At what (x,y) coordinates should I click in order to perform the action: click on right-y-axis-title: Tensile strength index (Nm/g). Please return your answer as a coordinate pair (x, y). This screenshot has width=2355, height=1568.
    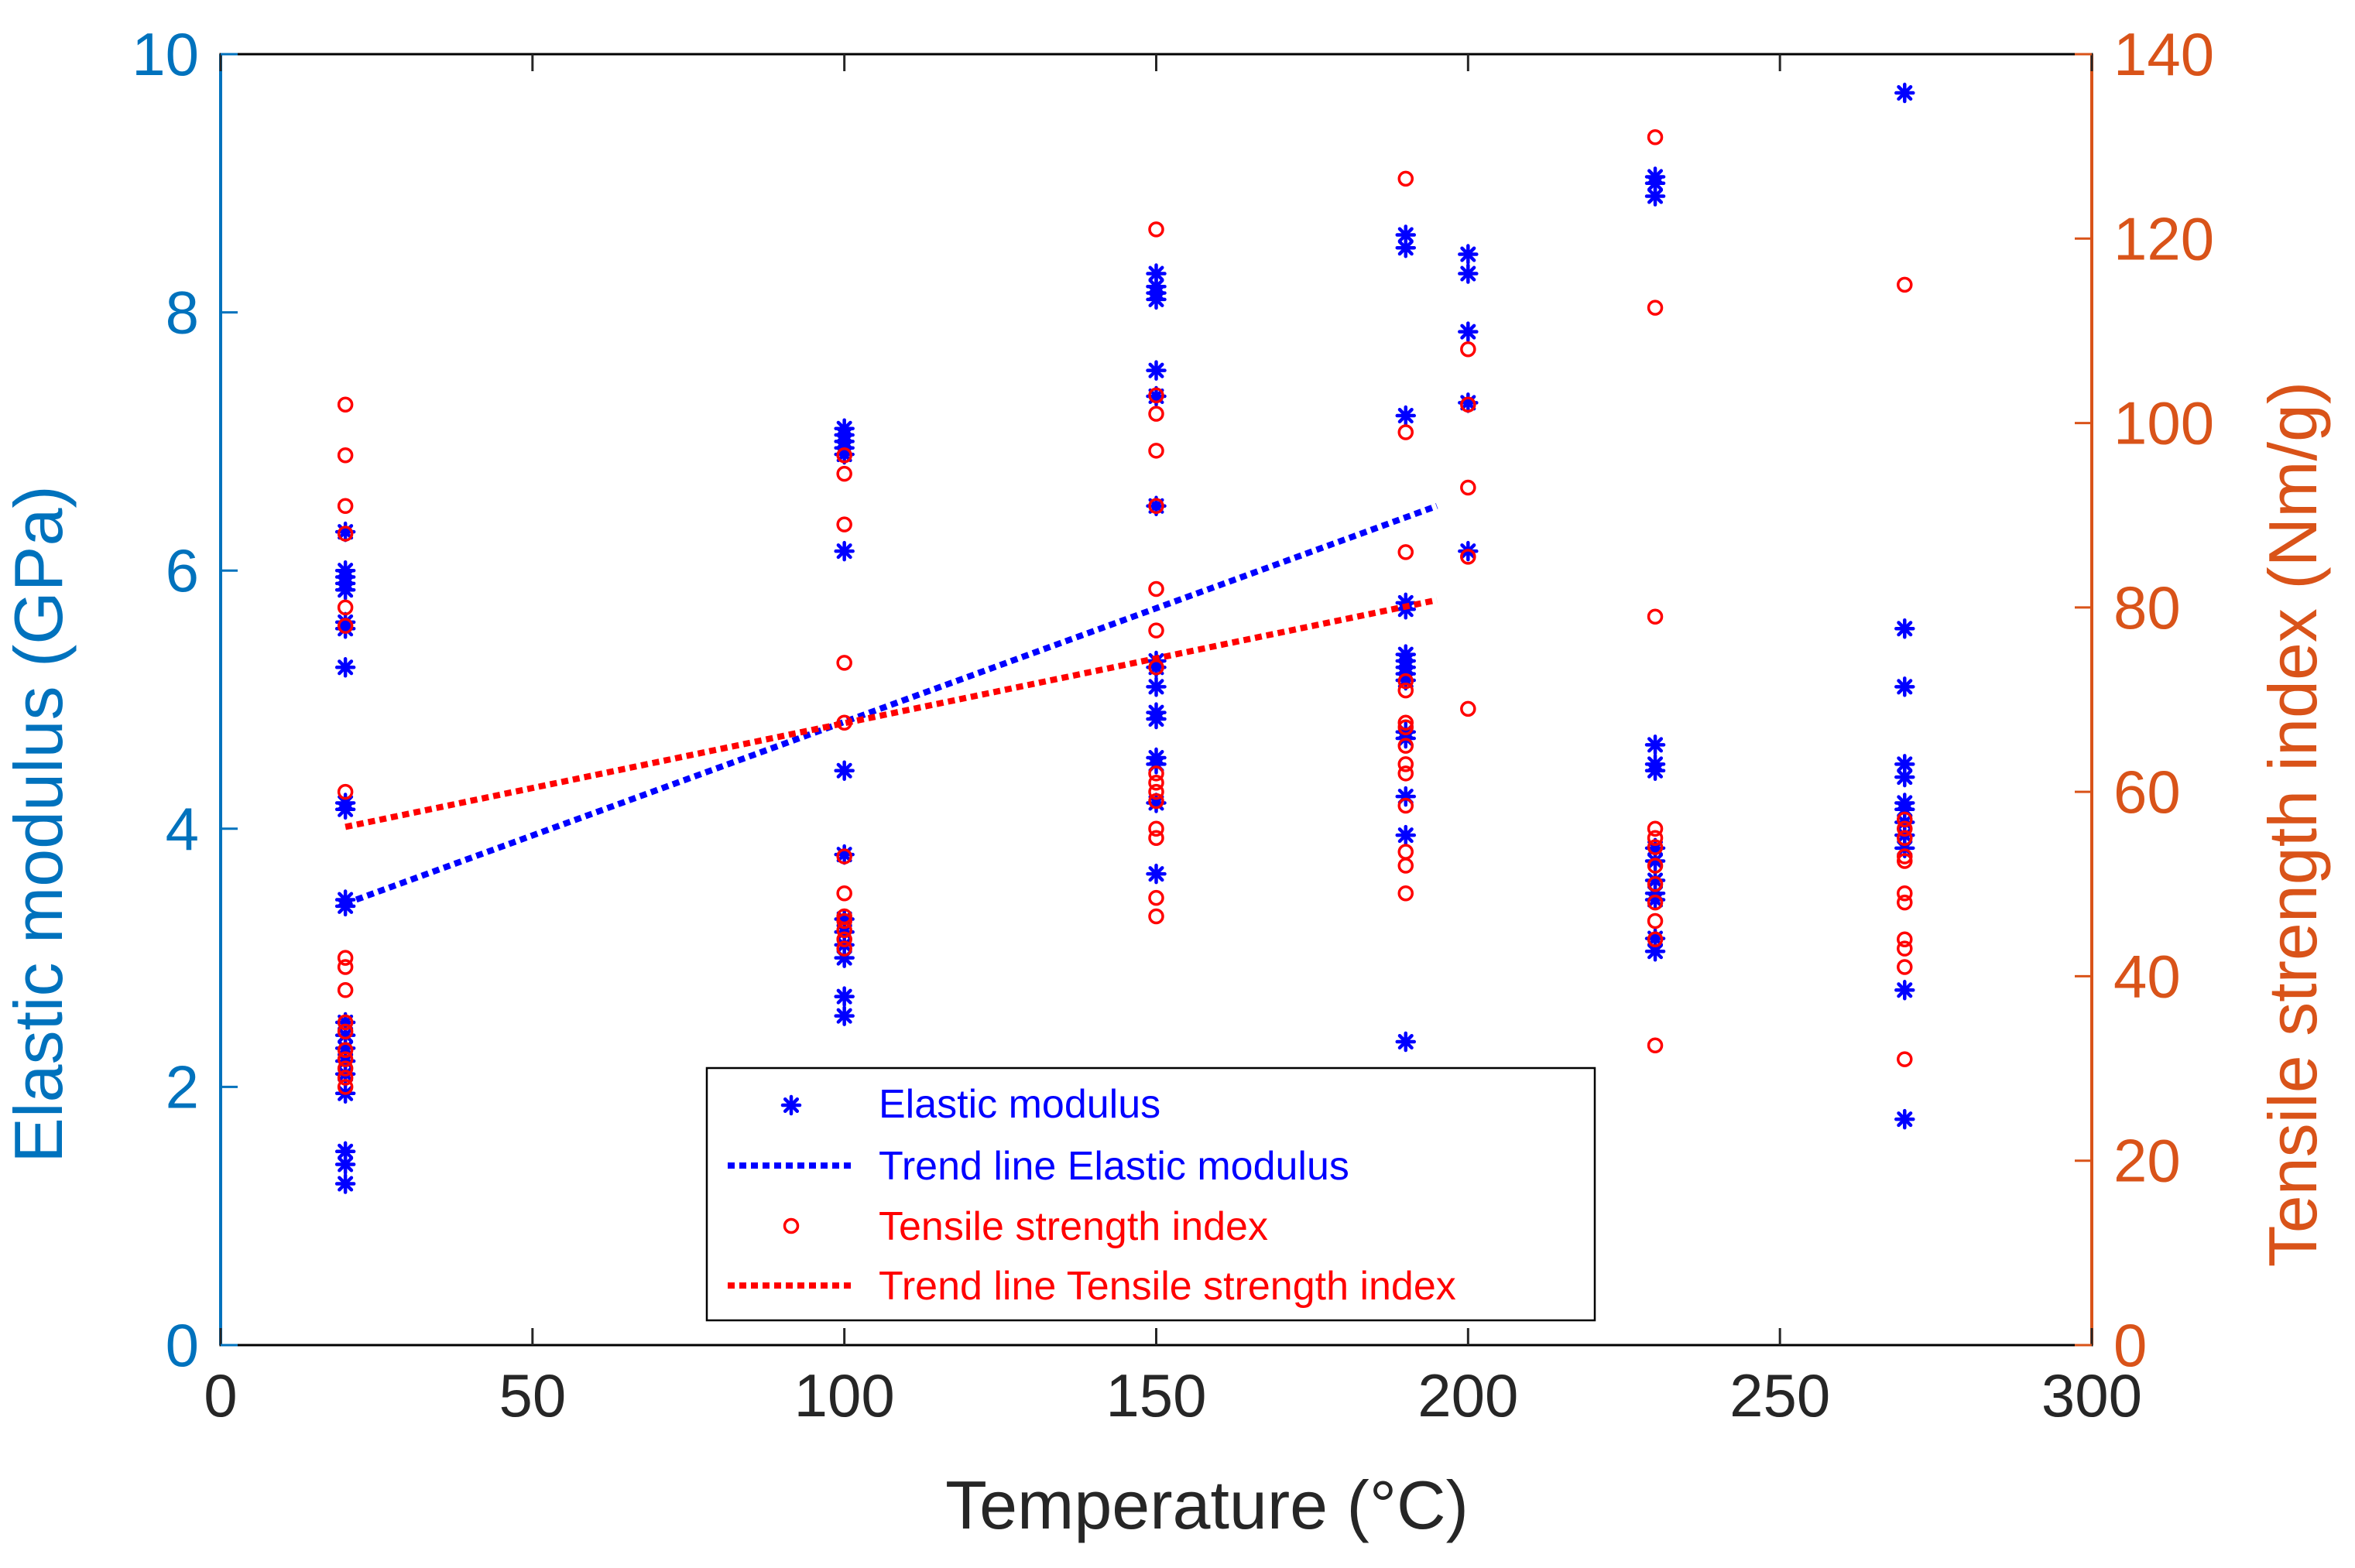
    Looking at the image, I should click on (2292, 825).